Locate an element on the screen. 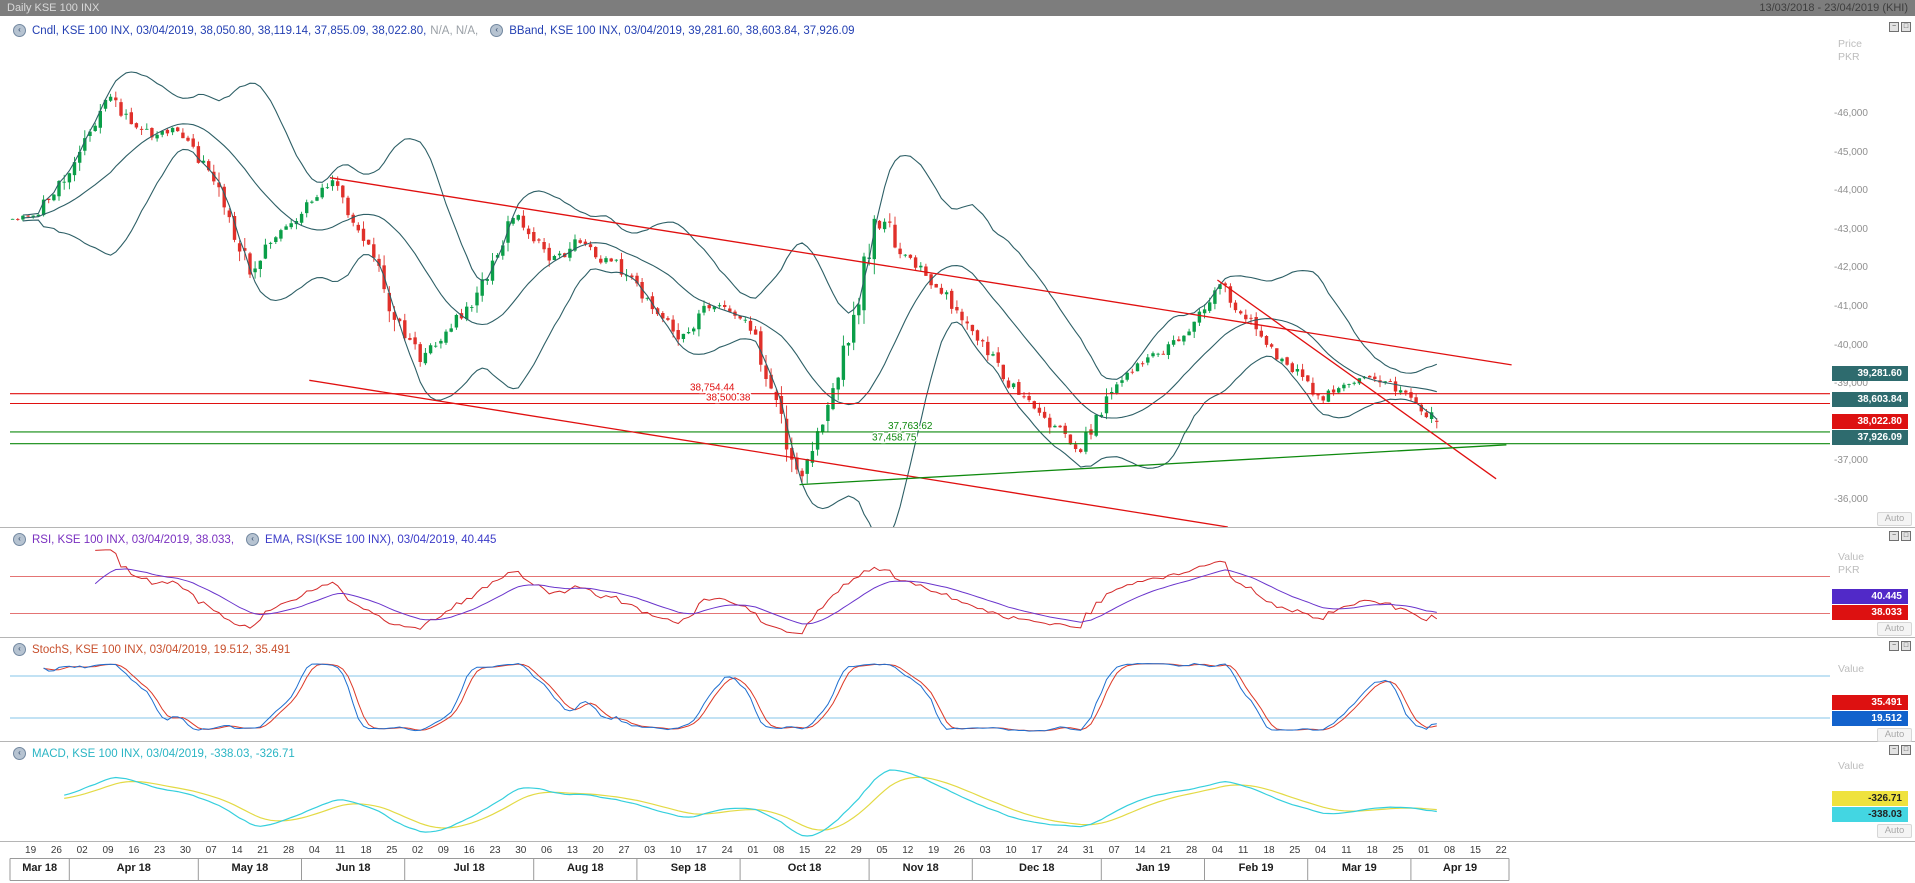  macd-axis-title: Value is located at coordinates (1851, 766).